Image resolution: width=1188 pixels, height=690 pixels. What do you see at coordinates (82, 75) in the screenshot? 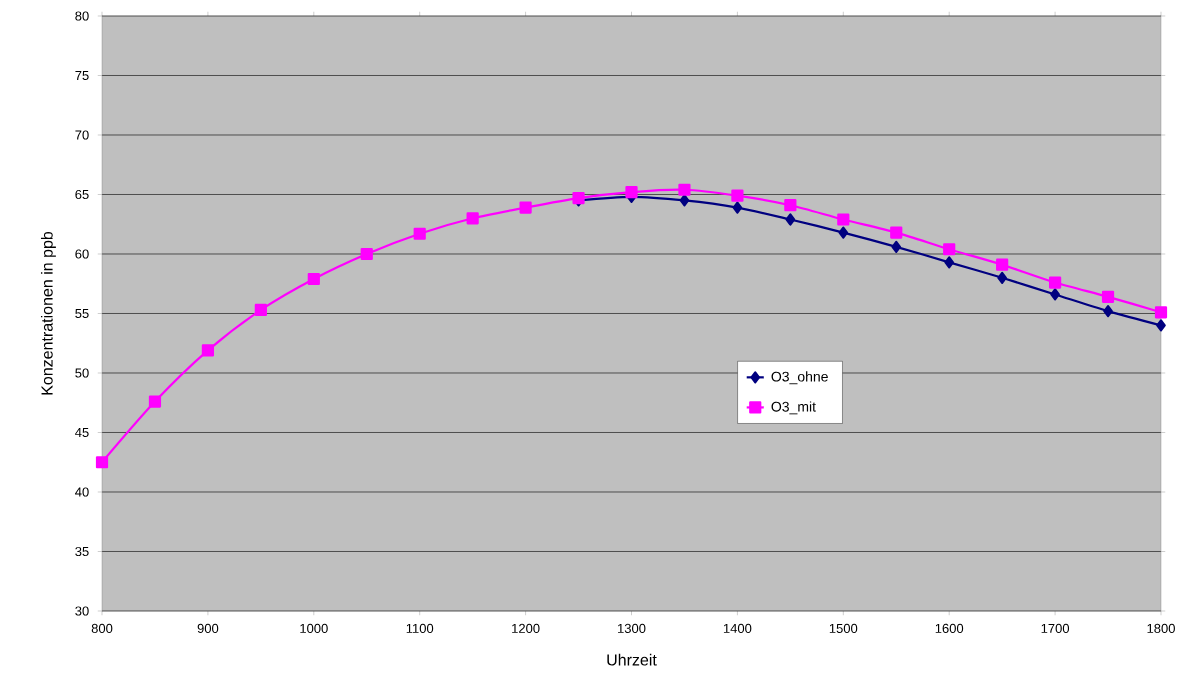
I see `y-tick-label: 75` at bounding box center [82, 75].